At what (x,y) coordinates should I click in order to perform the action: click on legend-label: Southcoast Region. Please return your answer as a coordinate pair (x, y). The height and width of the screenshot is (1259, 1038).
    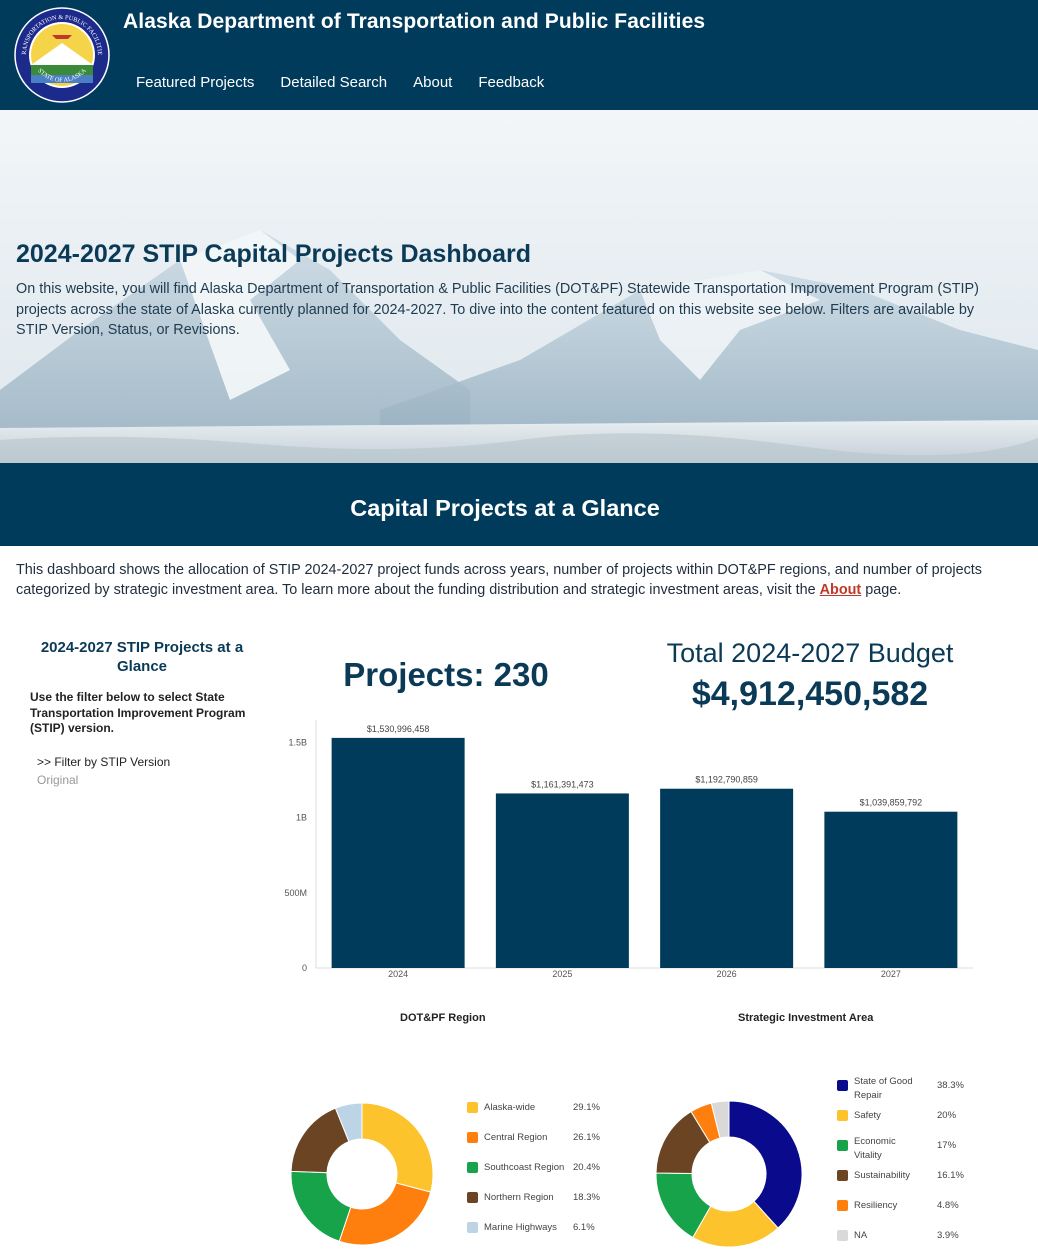
    Looking at the image, I should click on (524, 1167).